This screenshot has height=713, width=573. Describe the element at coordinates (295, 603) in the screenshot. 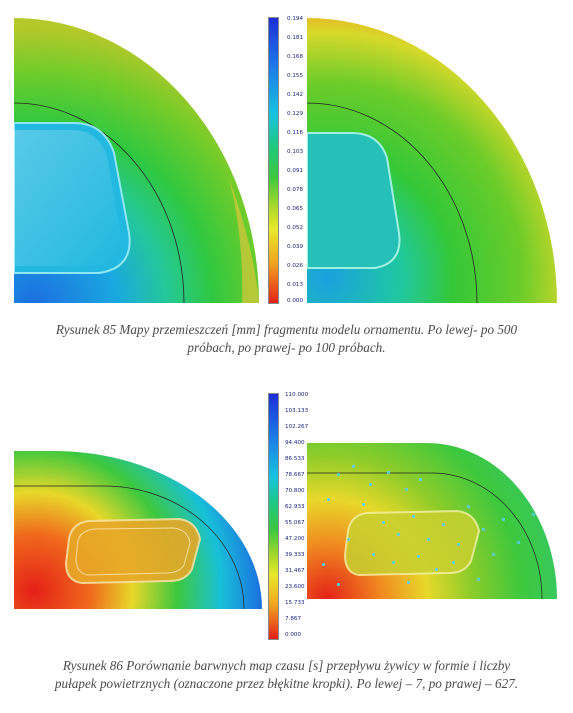

I see `scale-label: 15.733` at that location.